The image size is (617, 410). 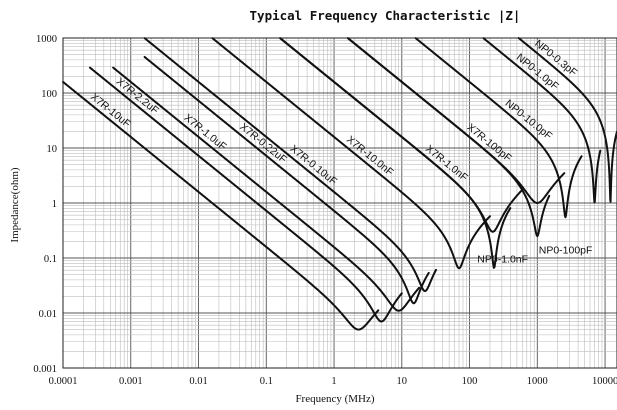 What do you see at coordinates (49, 94) in the screenshot?
I see `y-tick-label: 100` at bounding box center [49, 94].